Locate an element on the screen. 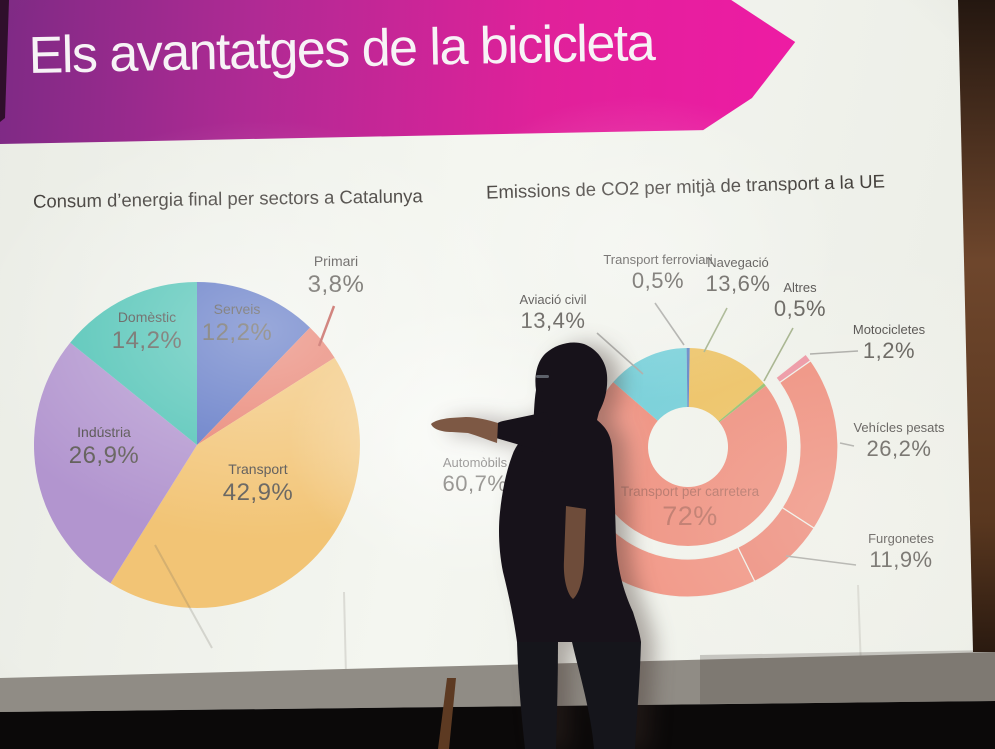  presenter-left-leg is located at coordinates (537, 695).